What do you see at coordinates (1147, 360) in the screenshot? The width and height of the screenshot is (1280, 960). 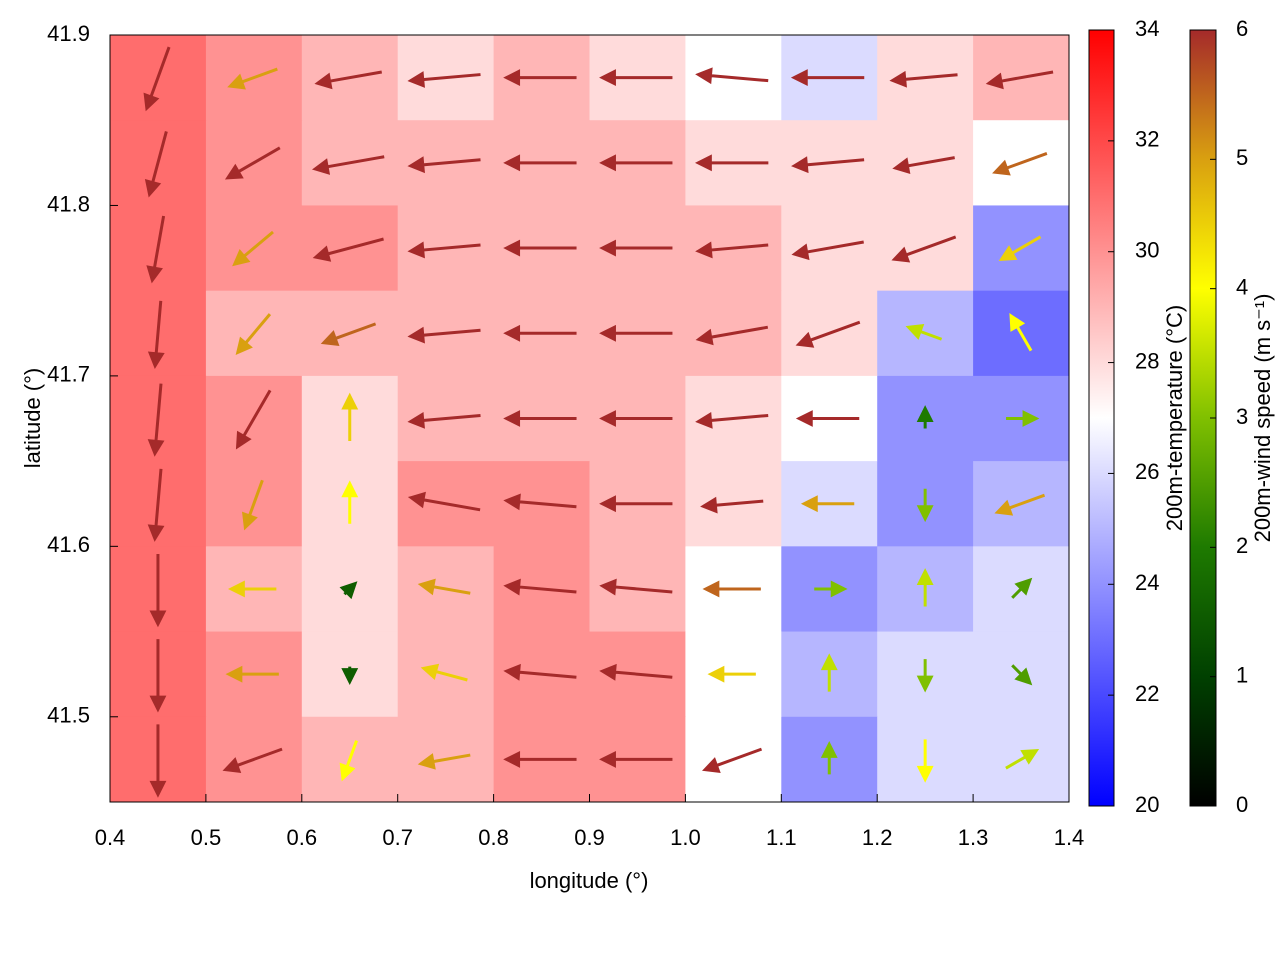 I see `colorbar-tick-label: 28` at bounding box center [1147, 360].